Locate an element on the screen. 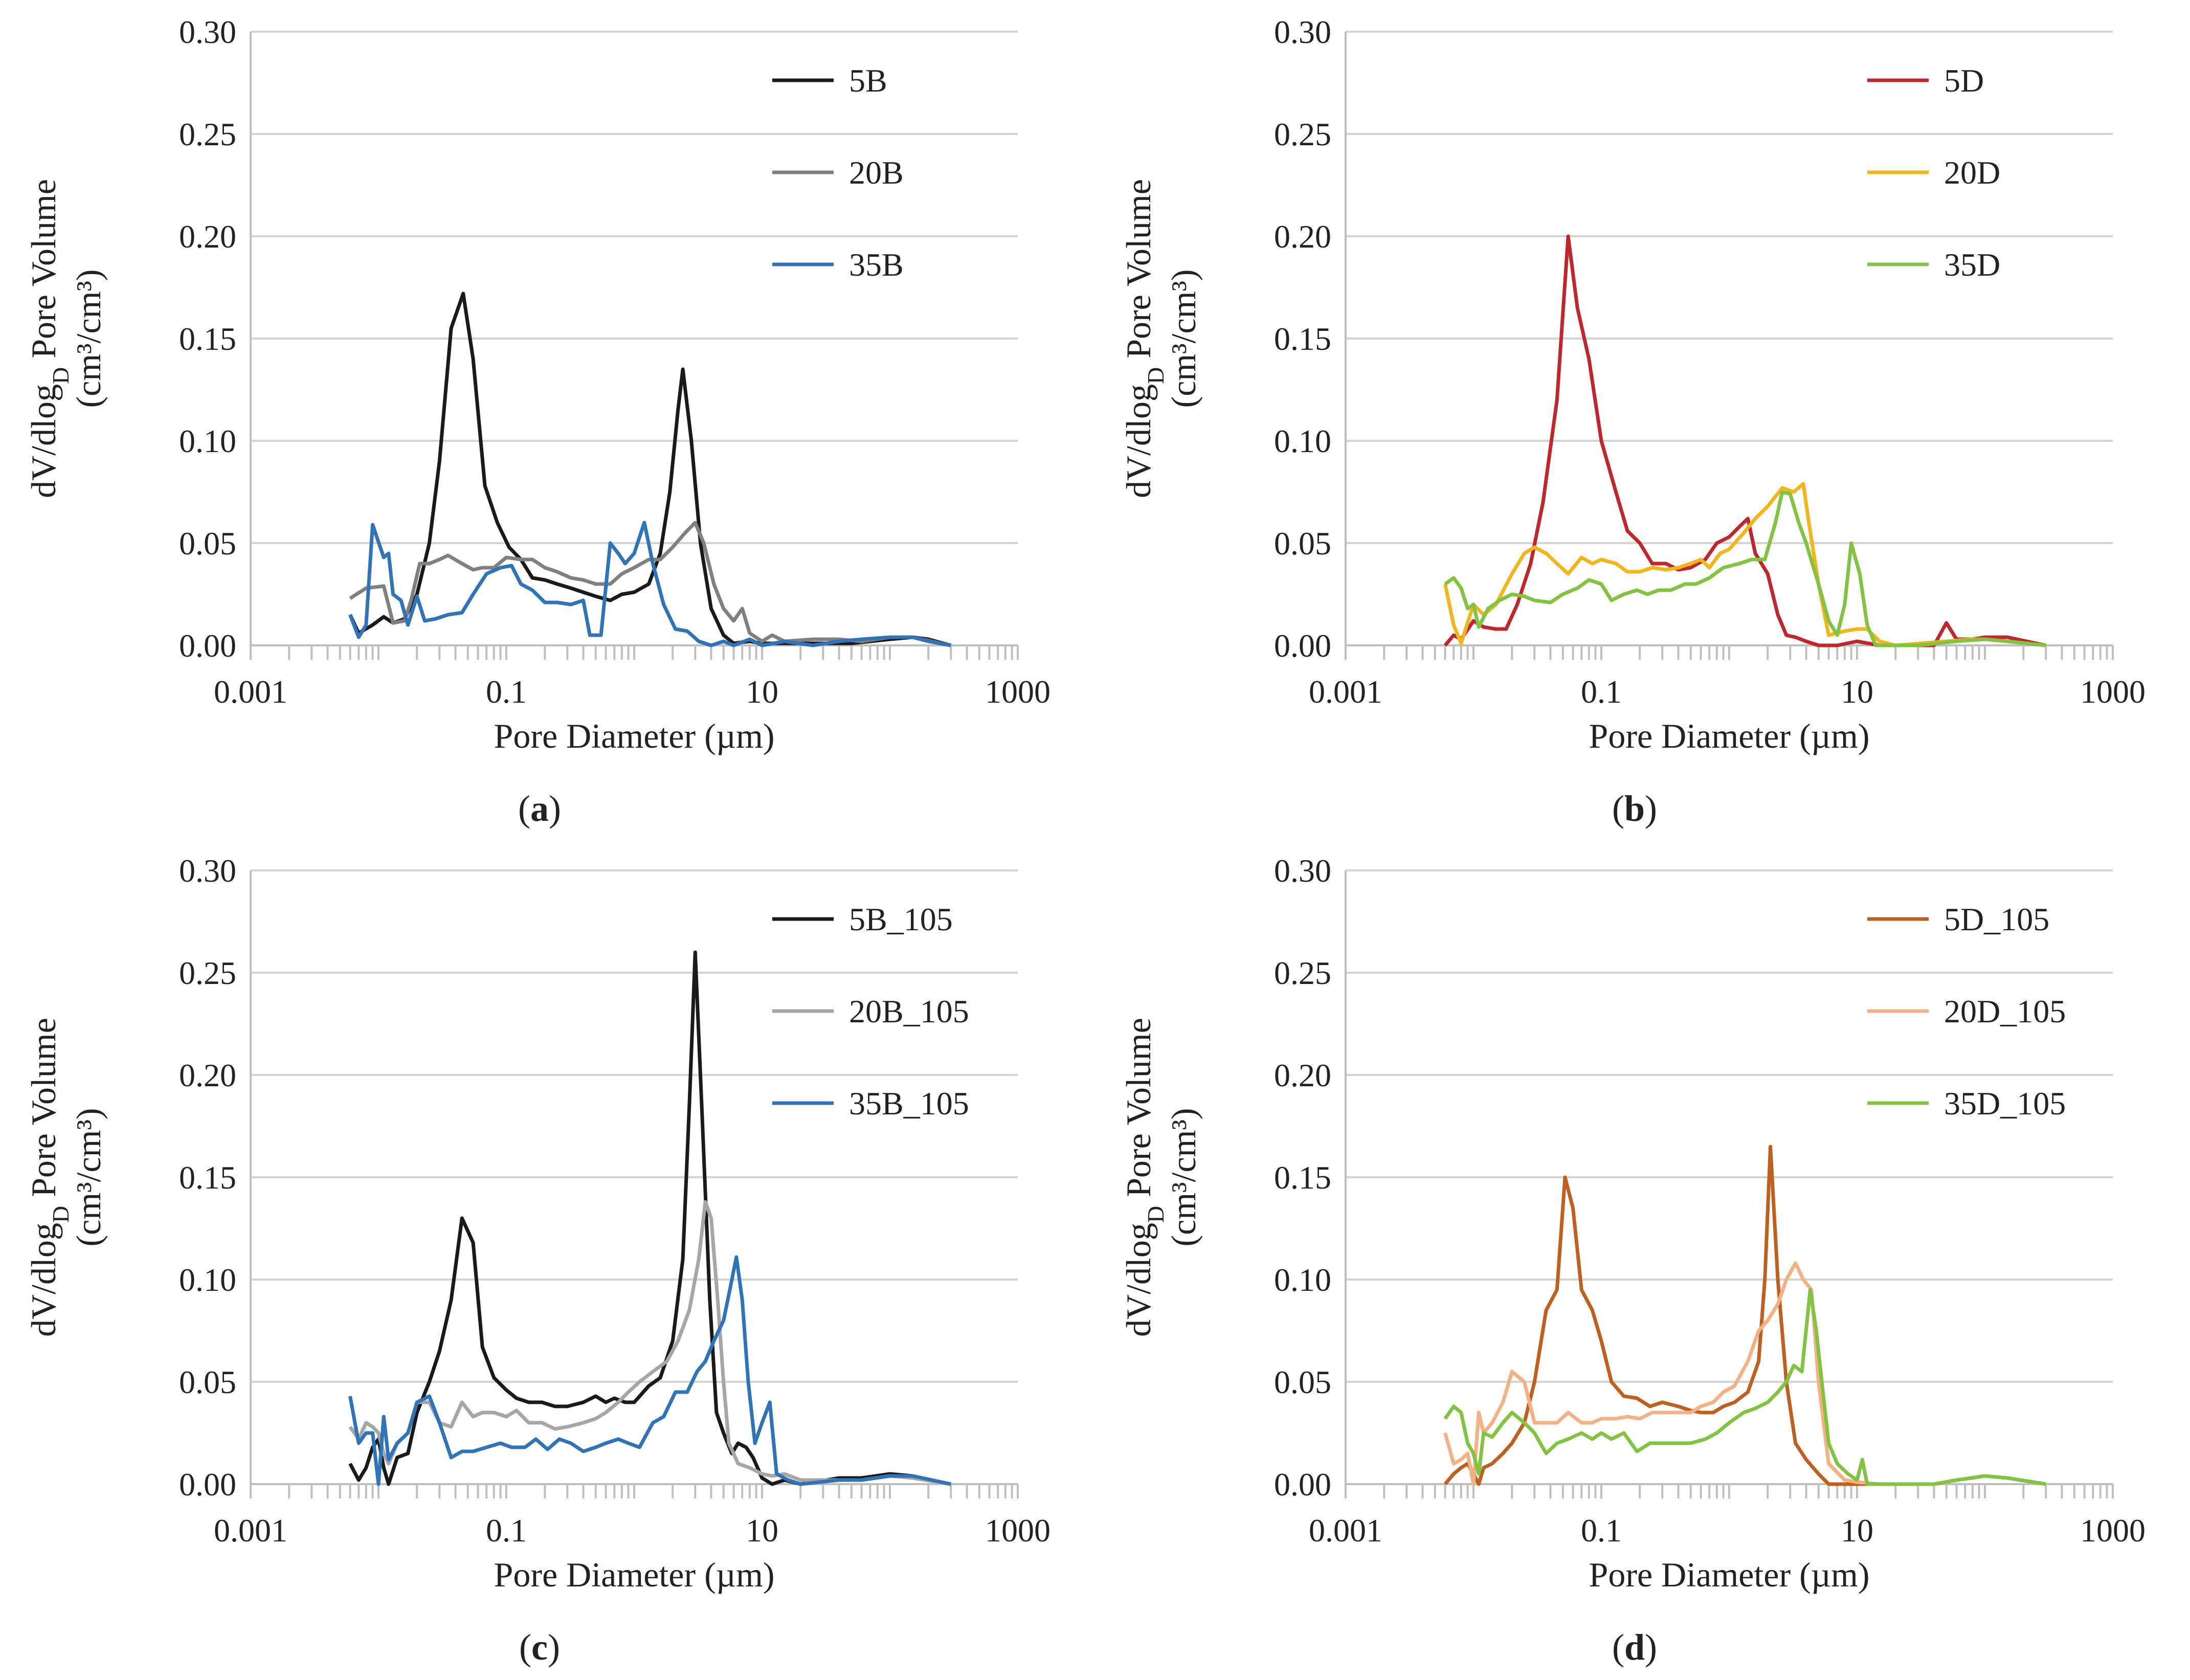 The image size is (2190, 1680). series-line-20D is located at coordinates (1744, 564).